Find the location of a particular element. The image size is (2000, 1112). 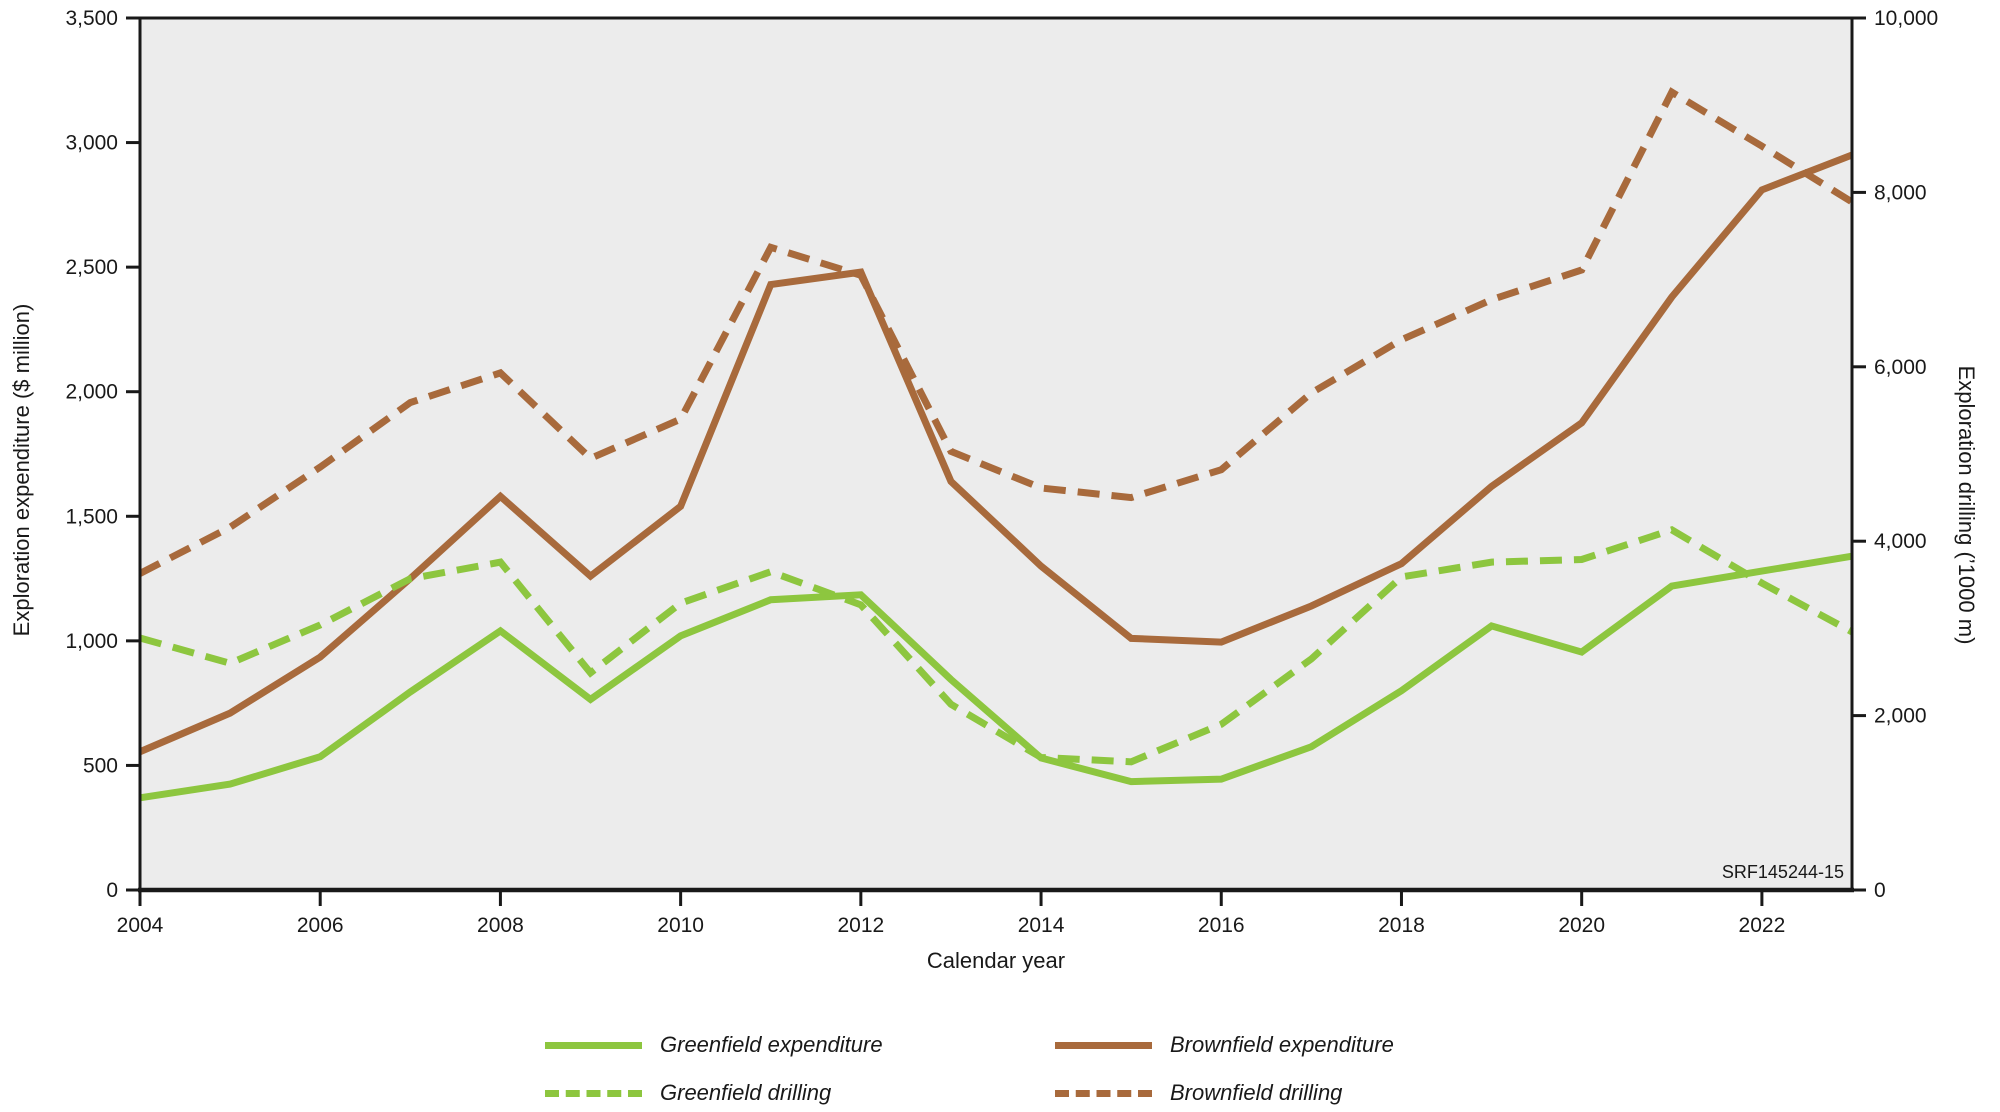

y-right-tick-label-0: 0 is located at coordinates (1880, 890).